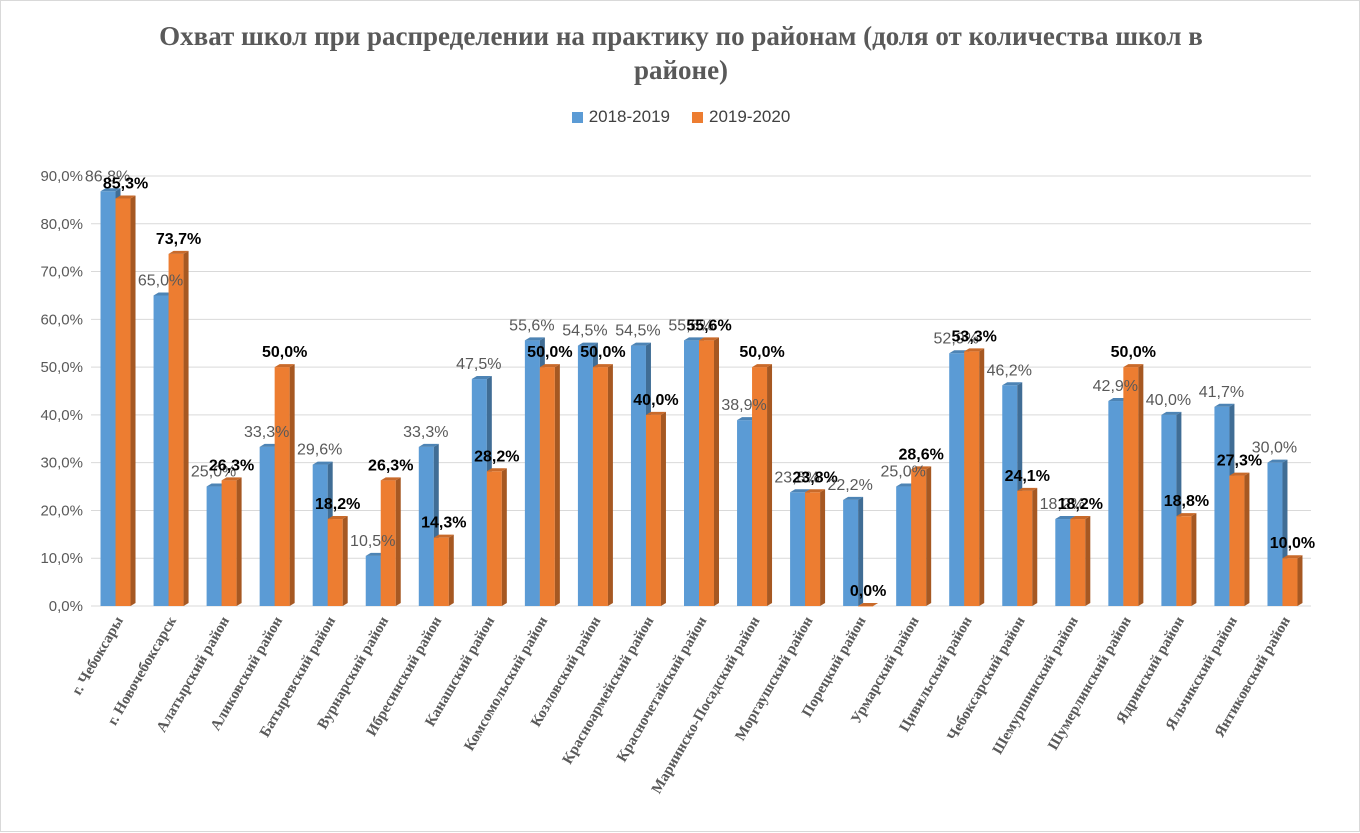 This screenshot has height=833, width=1360. I want to click on data-label-series-0: 55,6%, so click(531, 325).